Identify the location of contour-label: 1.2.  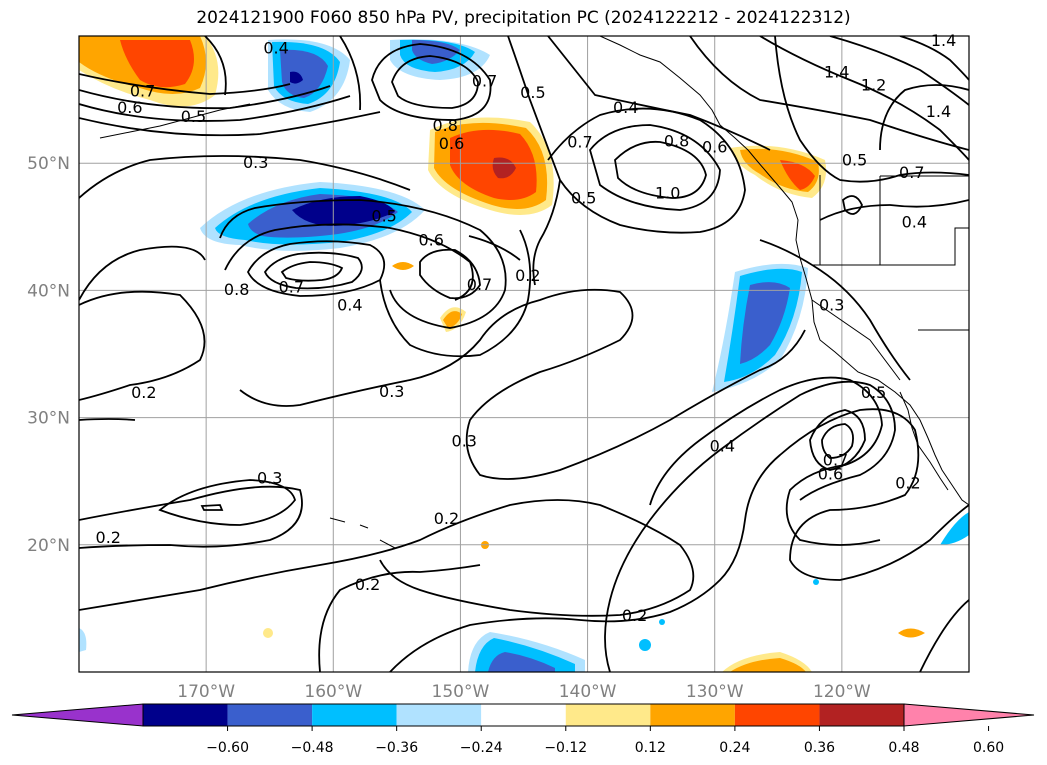
(873, 84).